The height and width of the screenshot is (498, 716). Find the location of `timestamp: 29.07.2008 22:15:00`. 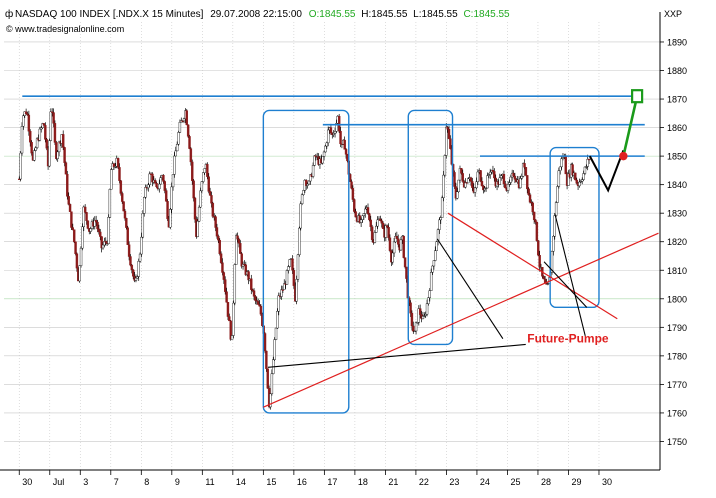

timestamp: 29.07.2008 22:15:00 is located at coordinates (256, 14).